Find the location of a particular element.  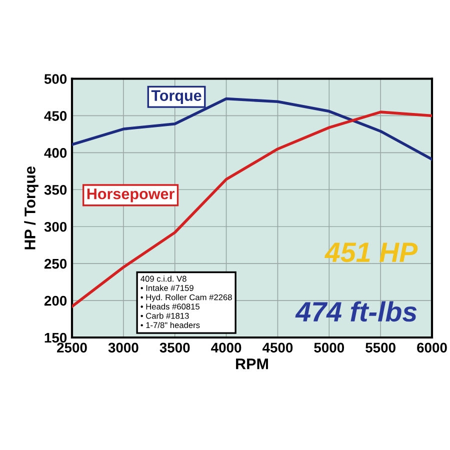

annotation: • Heads #60815 is located at coordinates (170, 306).